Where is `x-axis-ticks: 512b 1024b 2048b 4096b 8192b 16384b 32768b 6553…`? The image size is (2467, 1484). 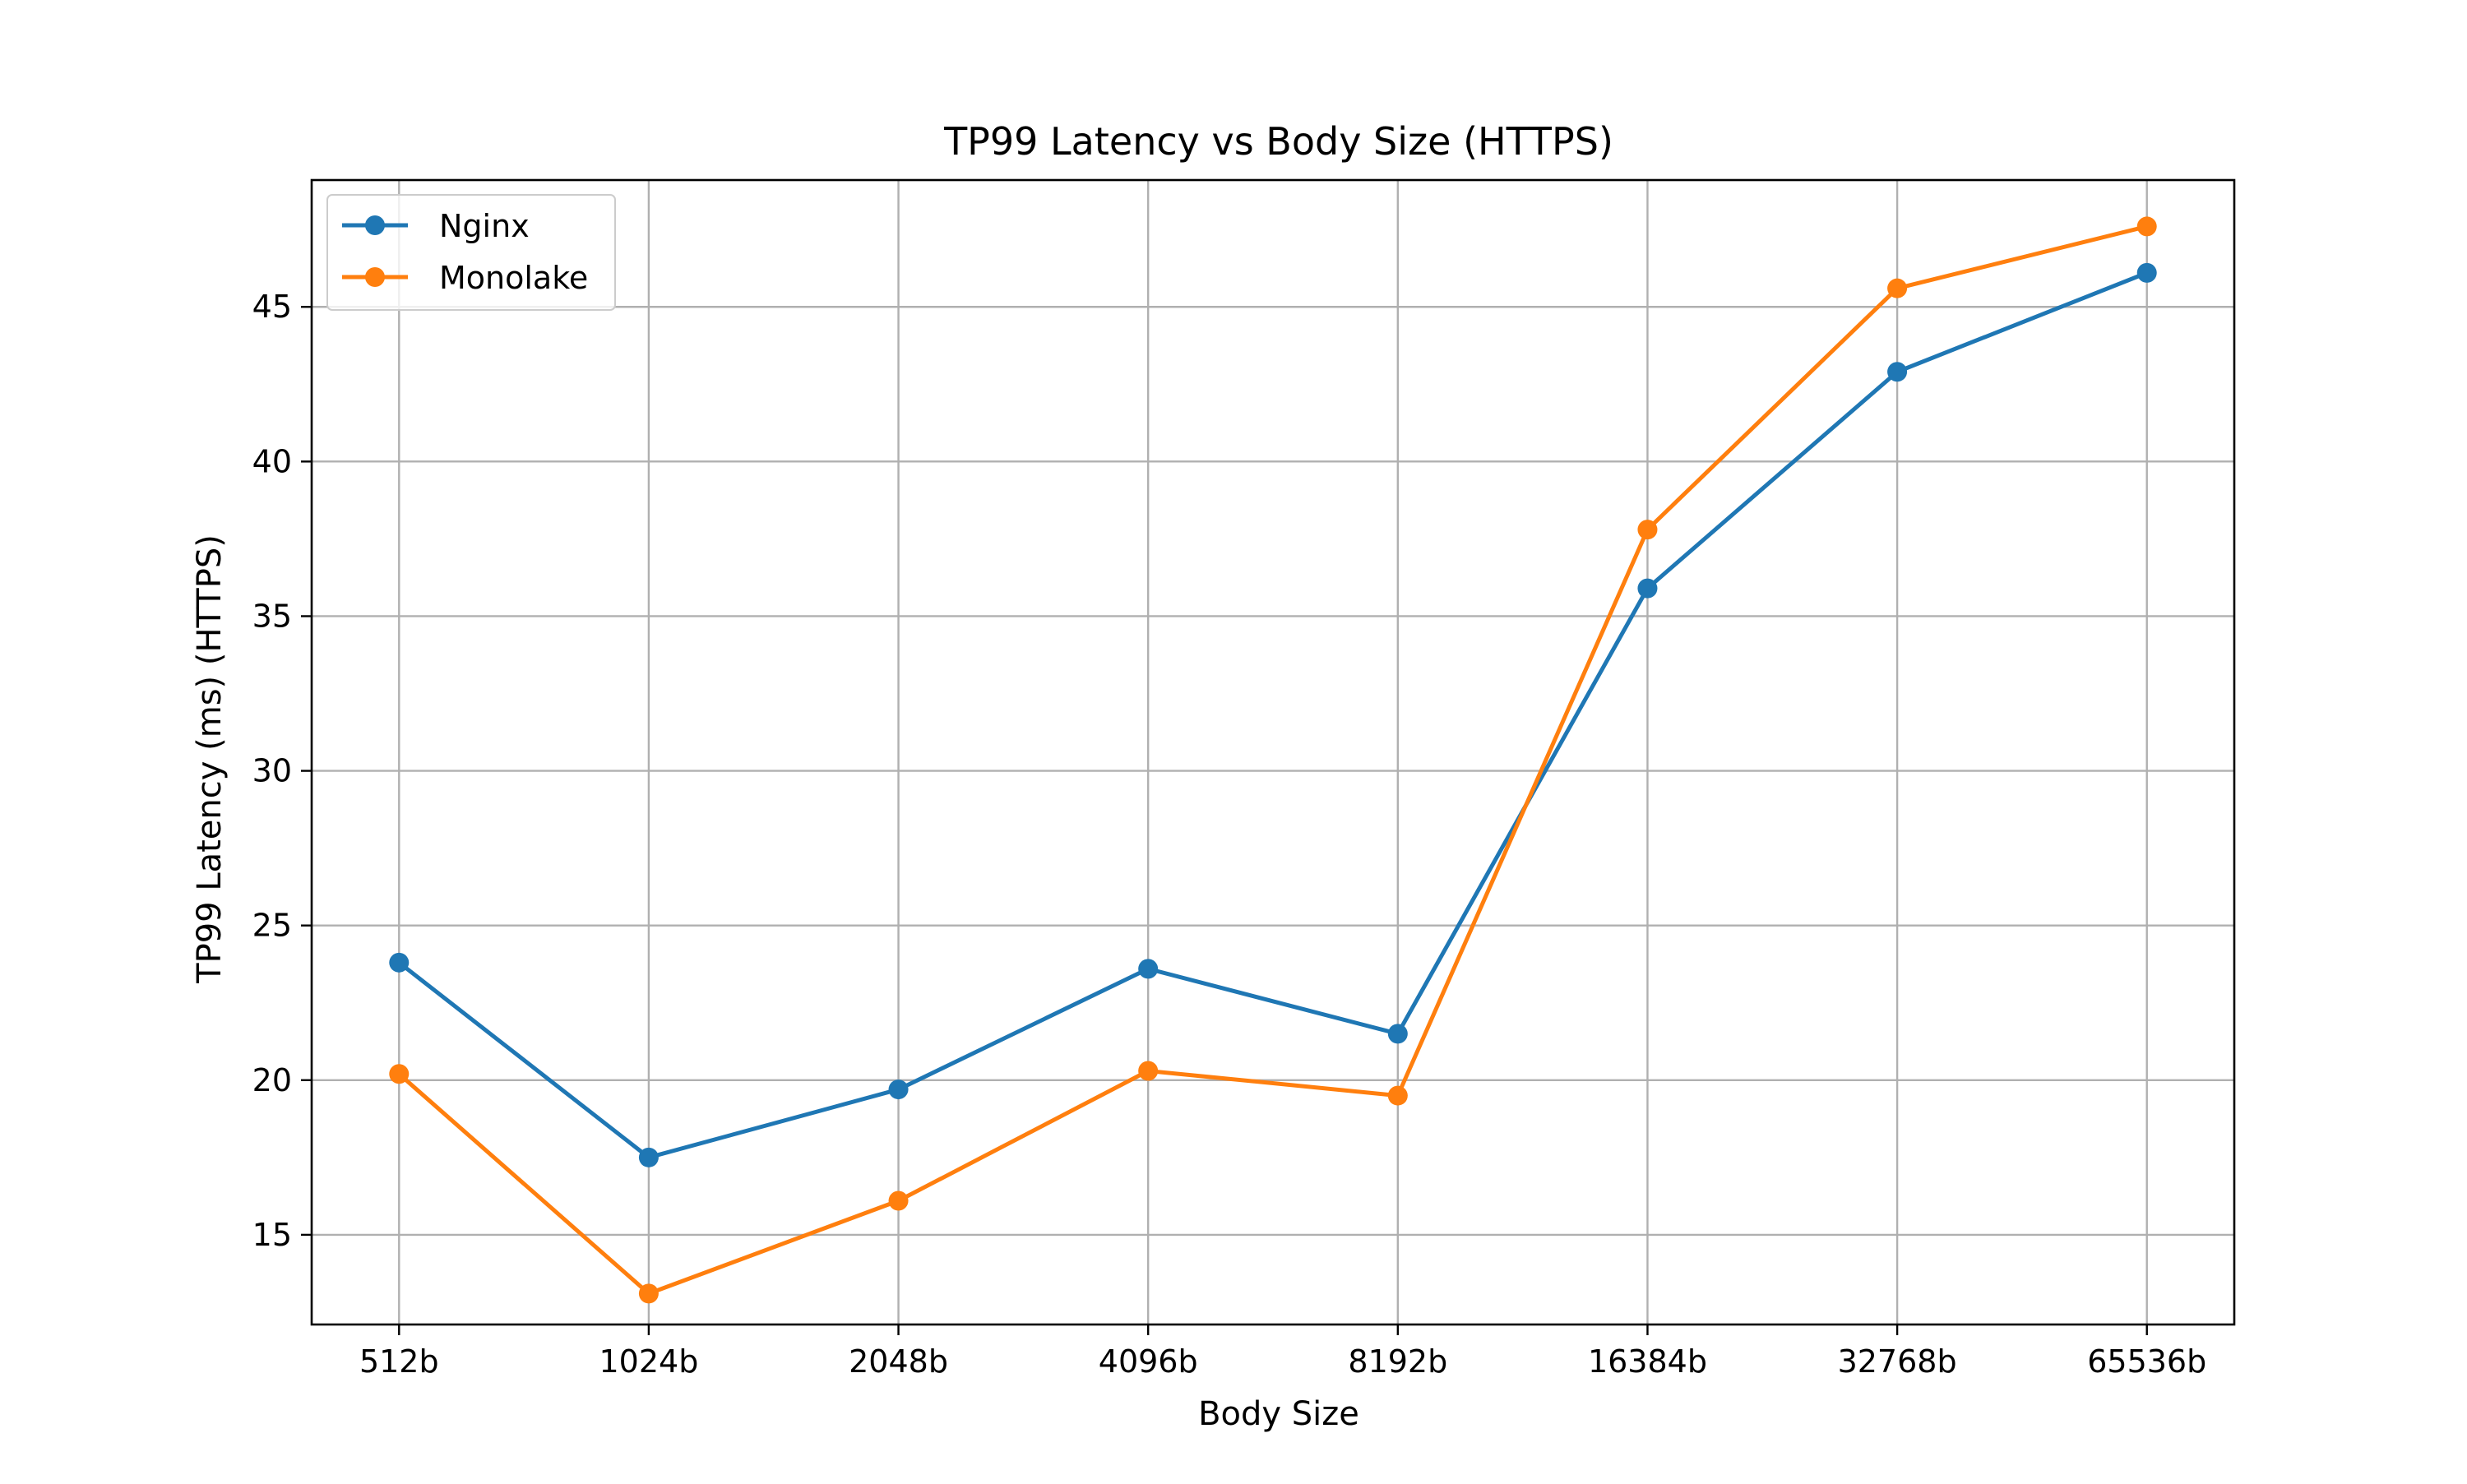
x-axis-ticks: 512b 1024b 2048b 4096b 8192b 16384b 32768b 6553… is located at coordinates (1282, 1352).